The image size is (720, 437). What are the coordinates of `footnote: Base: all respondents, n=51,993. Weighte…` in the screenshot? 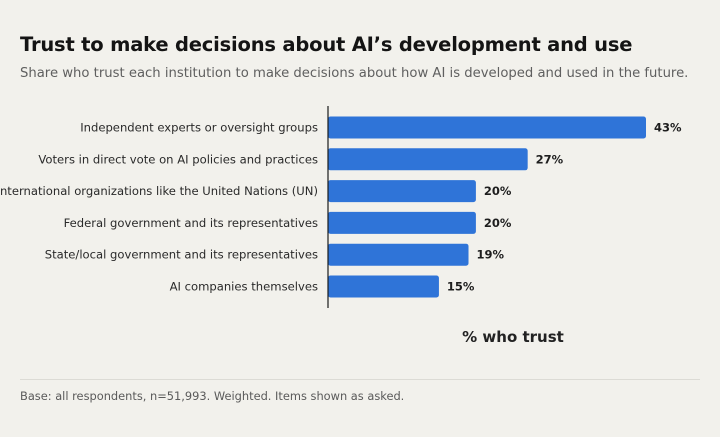 It's located at (212, 396).